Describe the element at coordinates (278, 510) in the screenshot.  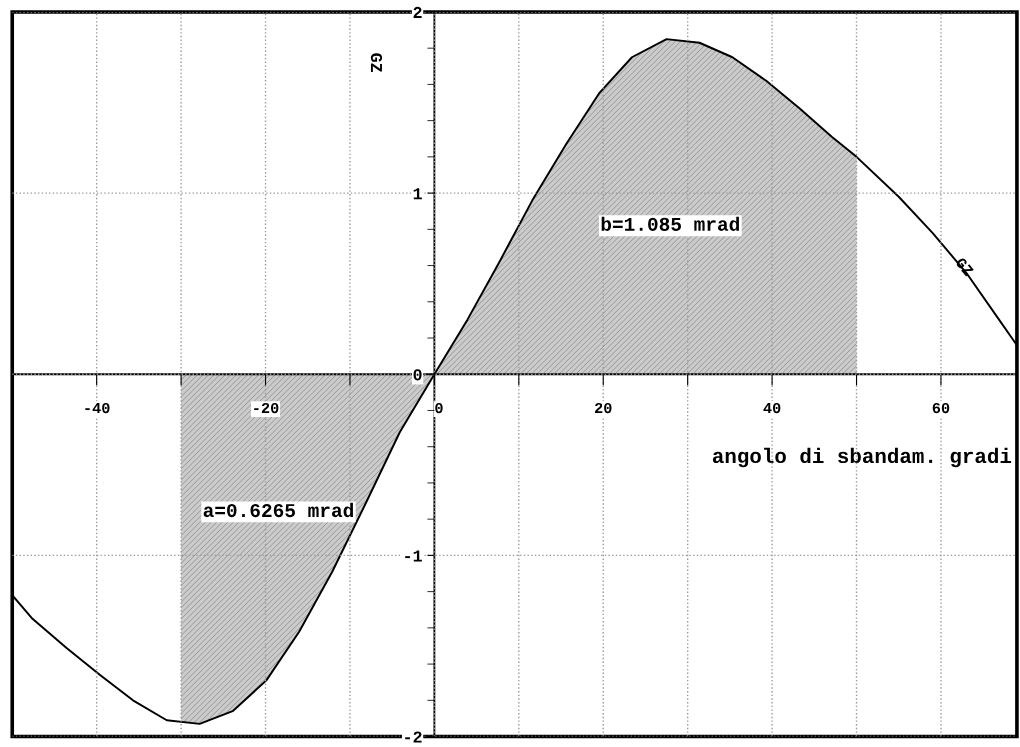
I see `annotation: a=0.6265 mrad` at that location.